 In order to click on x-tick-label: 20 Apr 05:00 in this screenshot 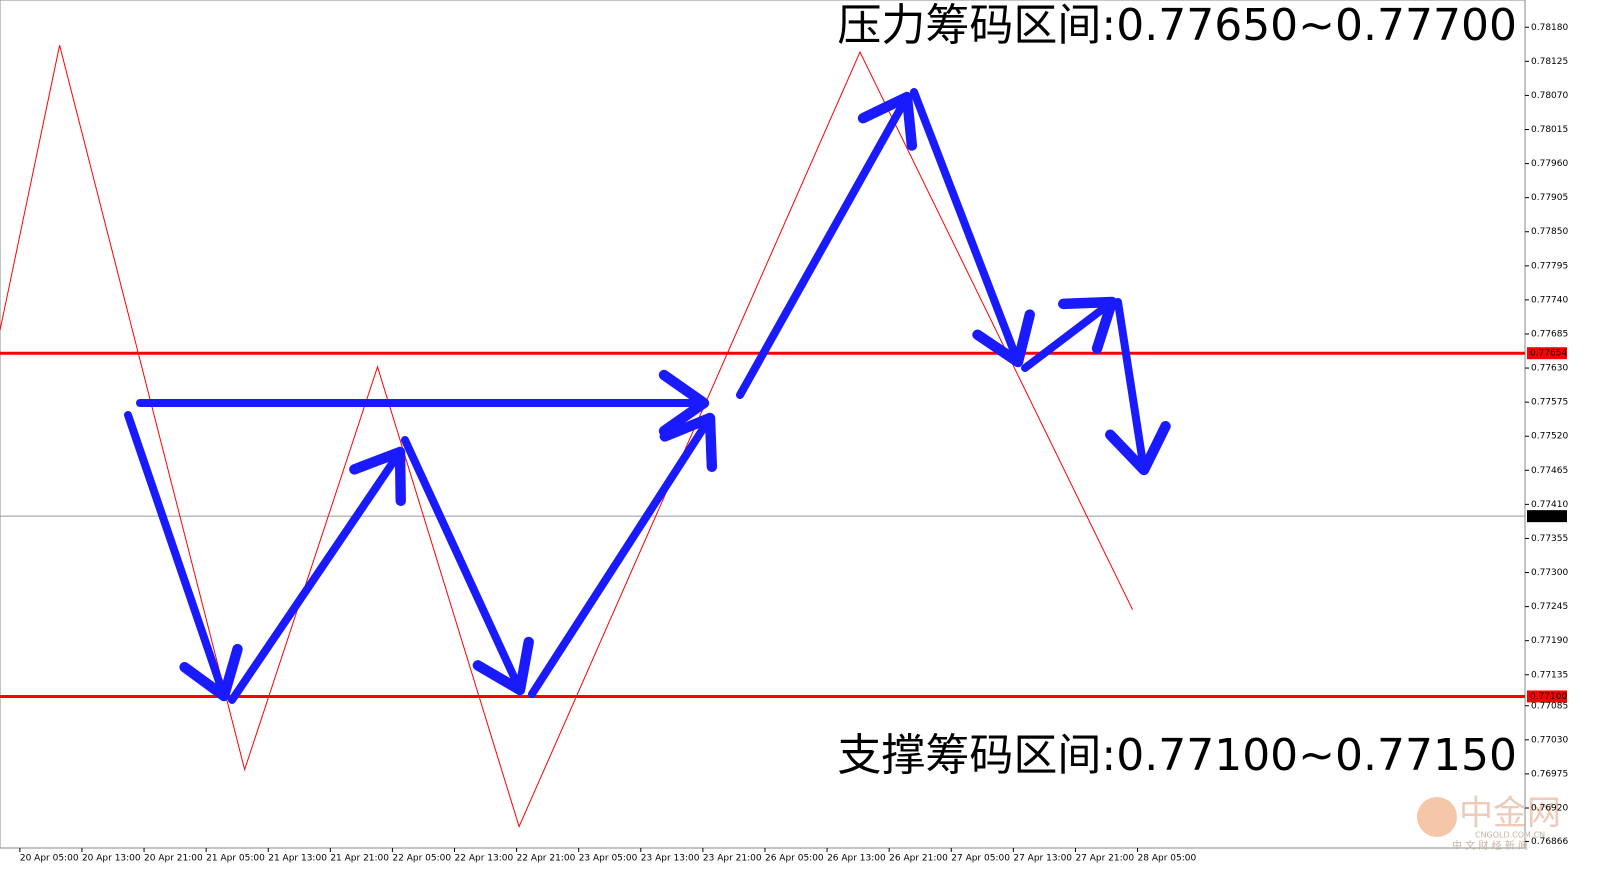, I will do `click(49, 859)`.